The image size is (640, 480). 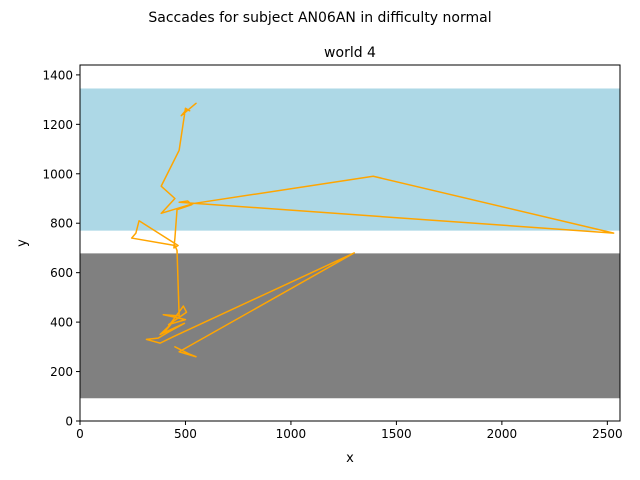 I want to click on x-tick-label: 0, so click(x=80, y=434).